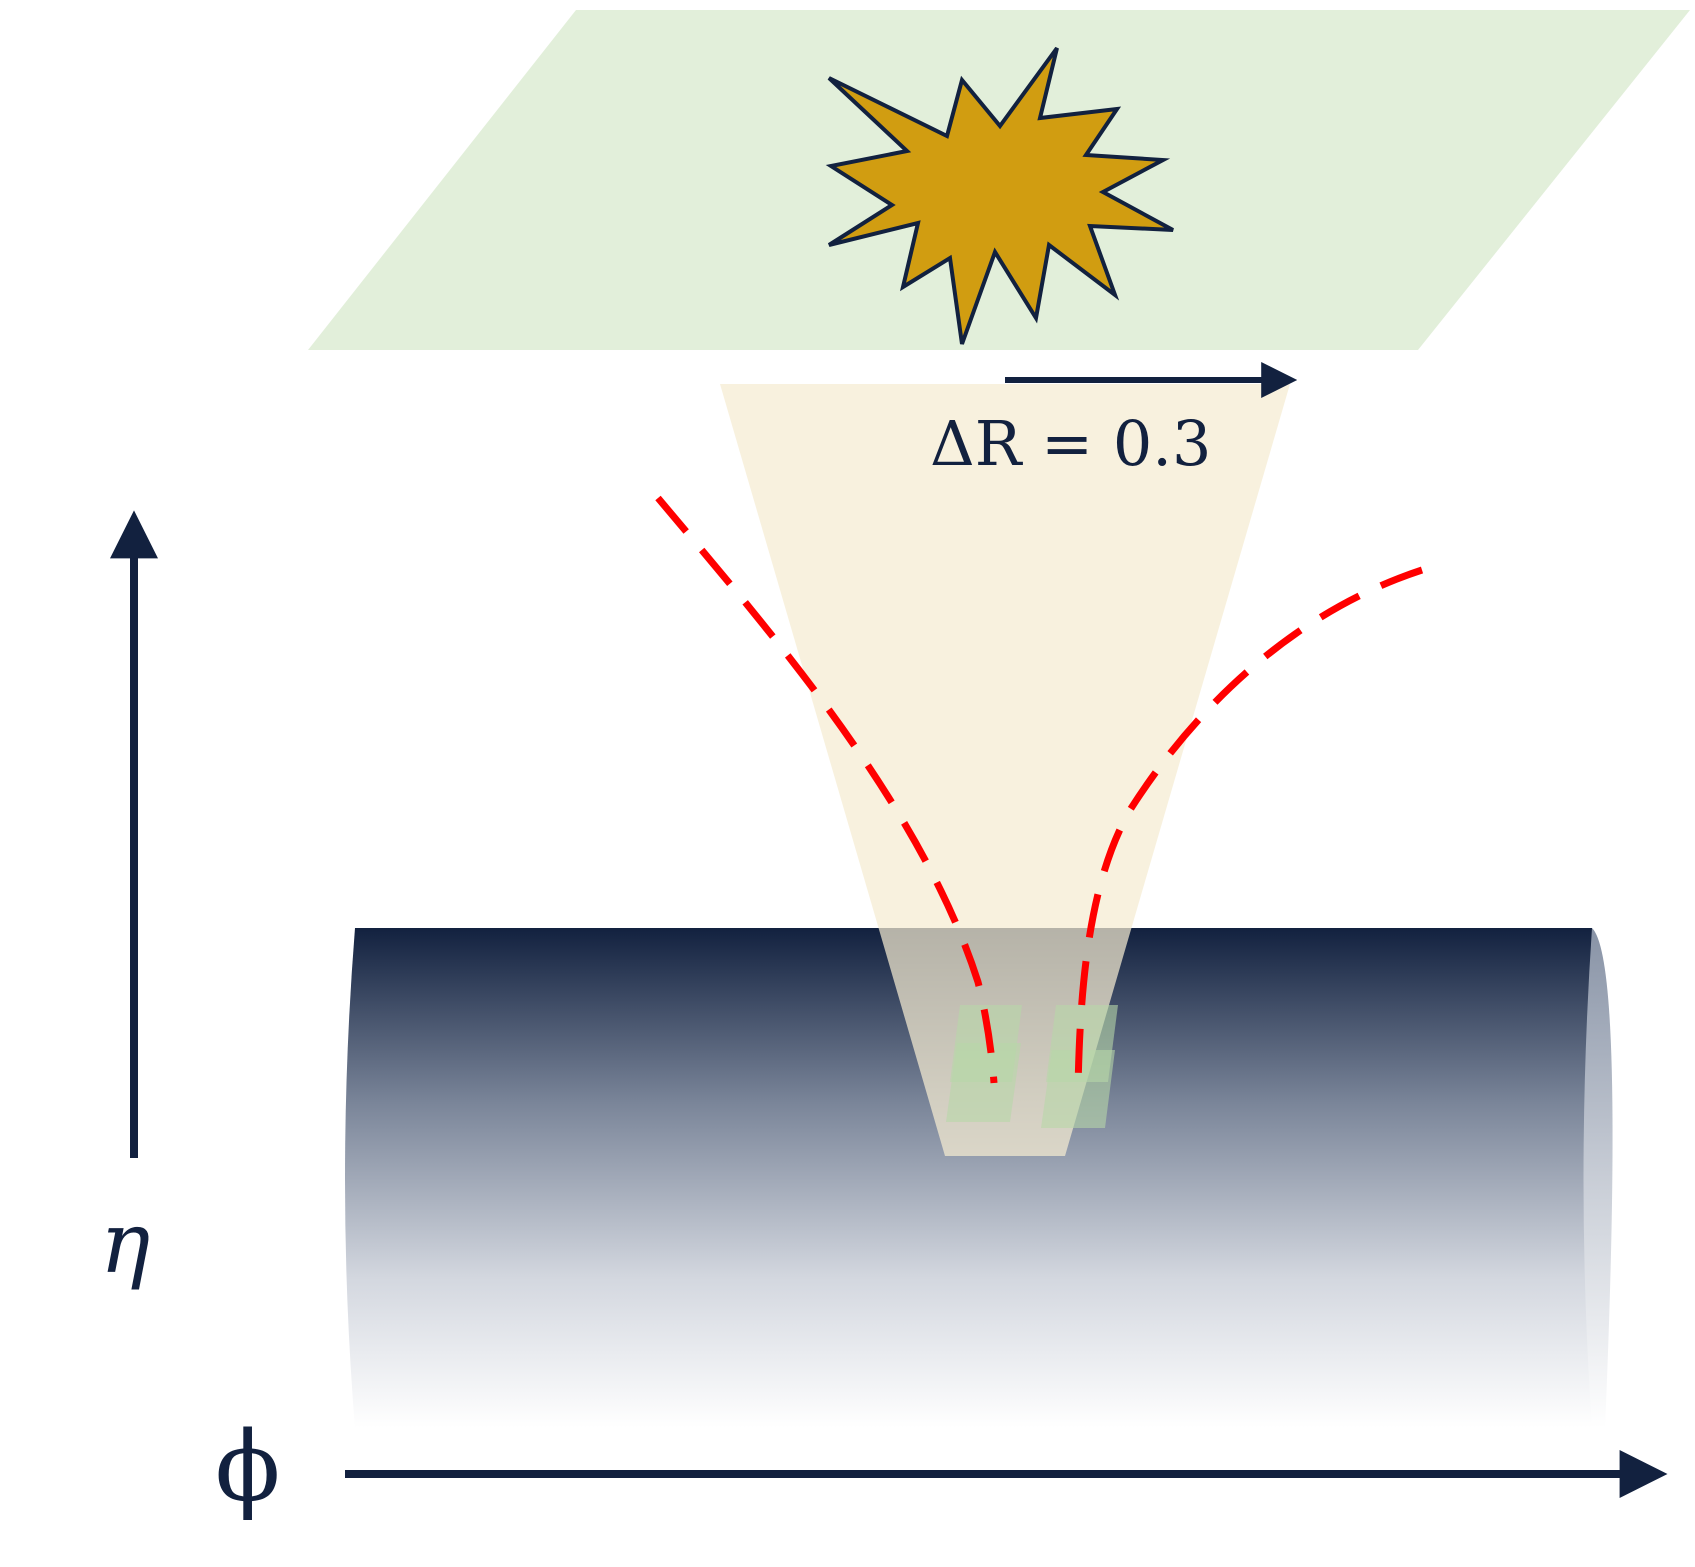 The image size is (1695, 1567). Describe the element at coordinates (125, 1243) in the screenshot. I see `eta-axis-label: η` at that location.